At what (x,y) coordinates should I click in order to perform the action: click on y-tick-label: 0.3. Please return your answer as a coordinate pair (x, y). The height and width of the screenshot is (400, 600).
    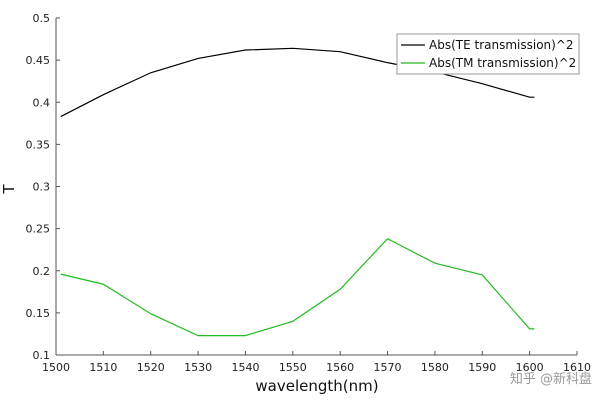
    Looking at the image, I should click on (42, 187).